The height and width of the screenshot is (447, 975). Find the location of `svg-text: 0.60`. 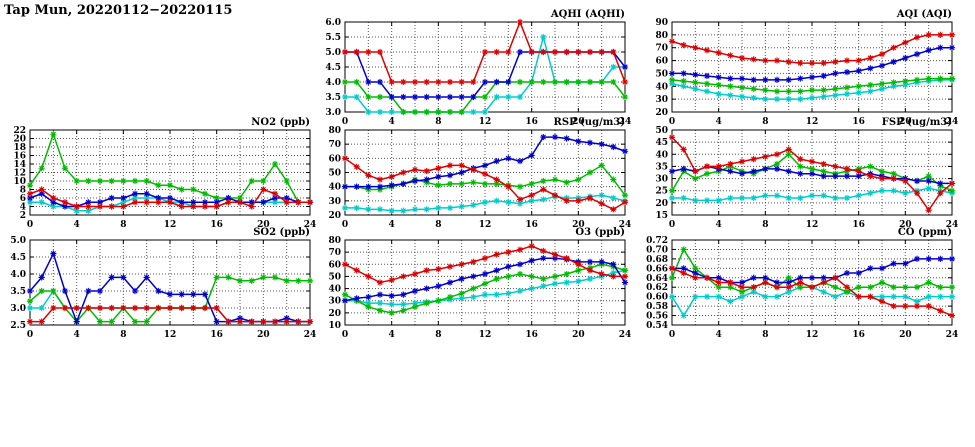

svg-text: 0.60 is located at coordinates (657, 298).